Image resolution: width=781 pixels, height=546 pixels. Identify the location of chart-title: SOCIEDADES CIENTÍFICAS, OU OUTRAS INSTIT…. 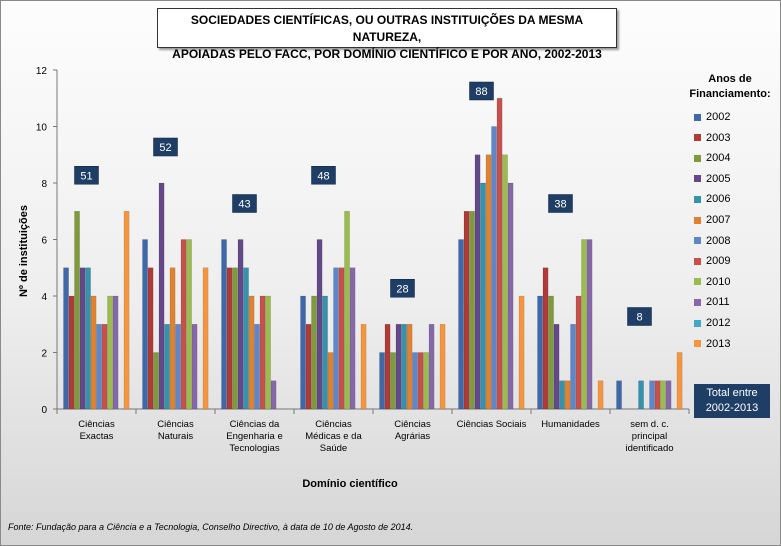
(387, 34).